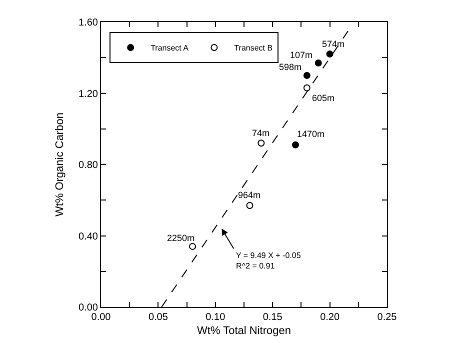 The image size is (450, 343). Describe the element at coordinates (88, 94) in the screenshot. I see `y-tick-label: 1.20` at that location.